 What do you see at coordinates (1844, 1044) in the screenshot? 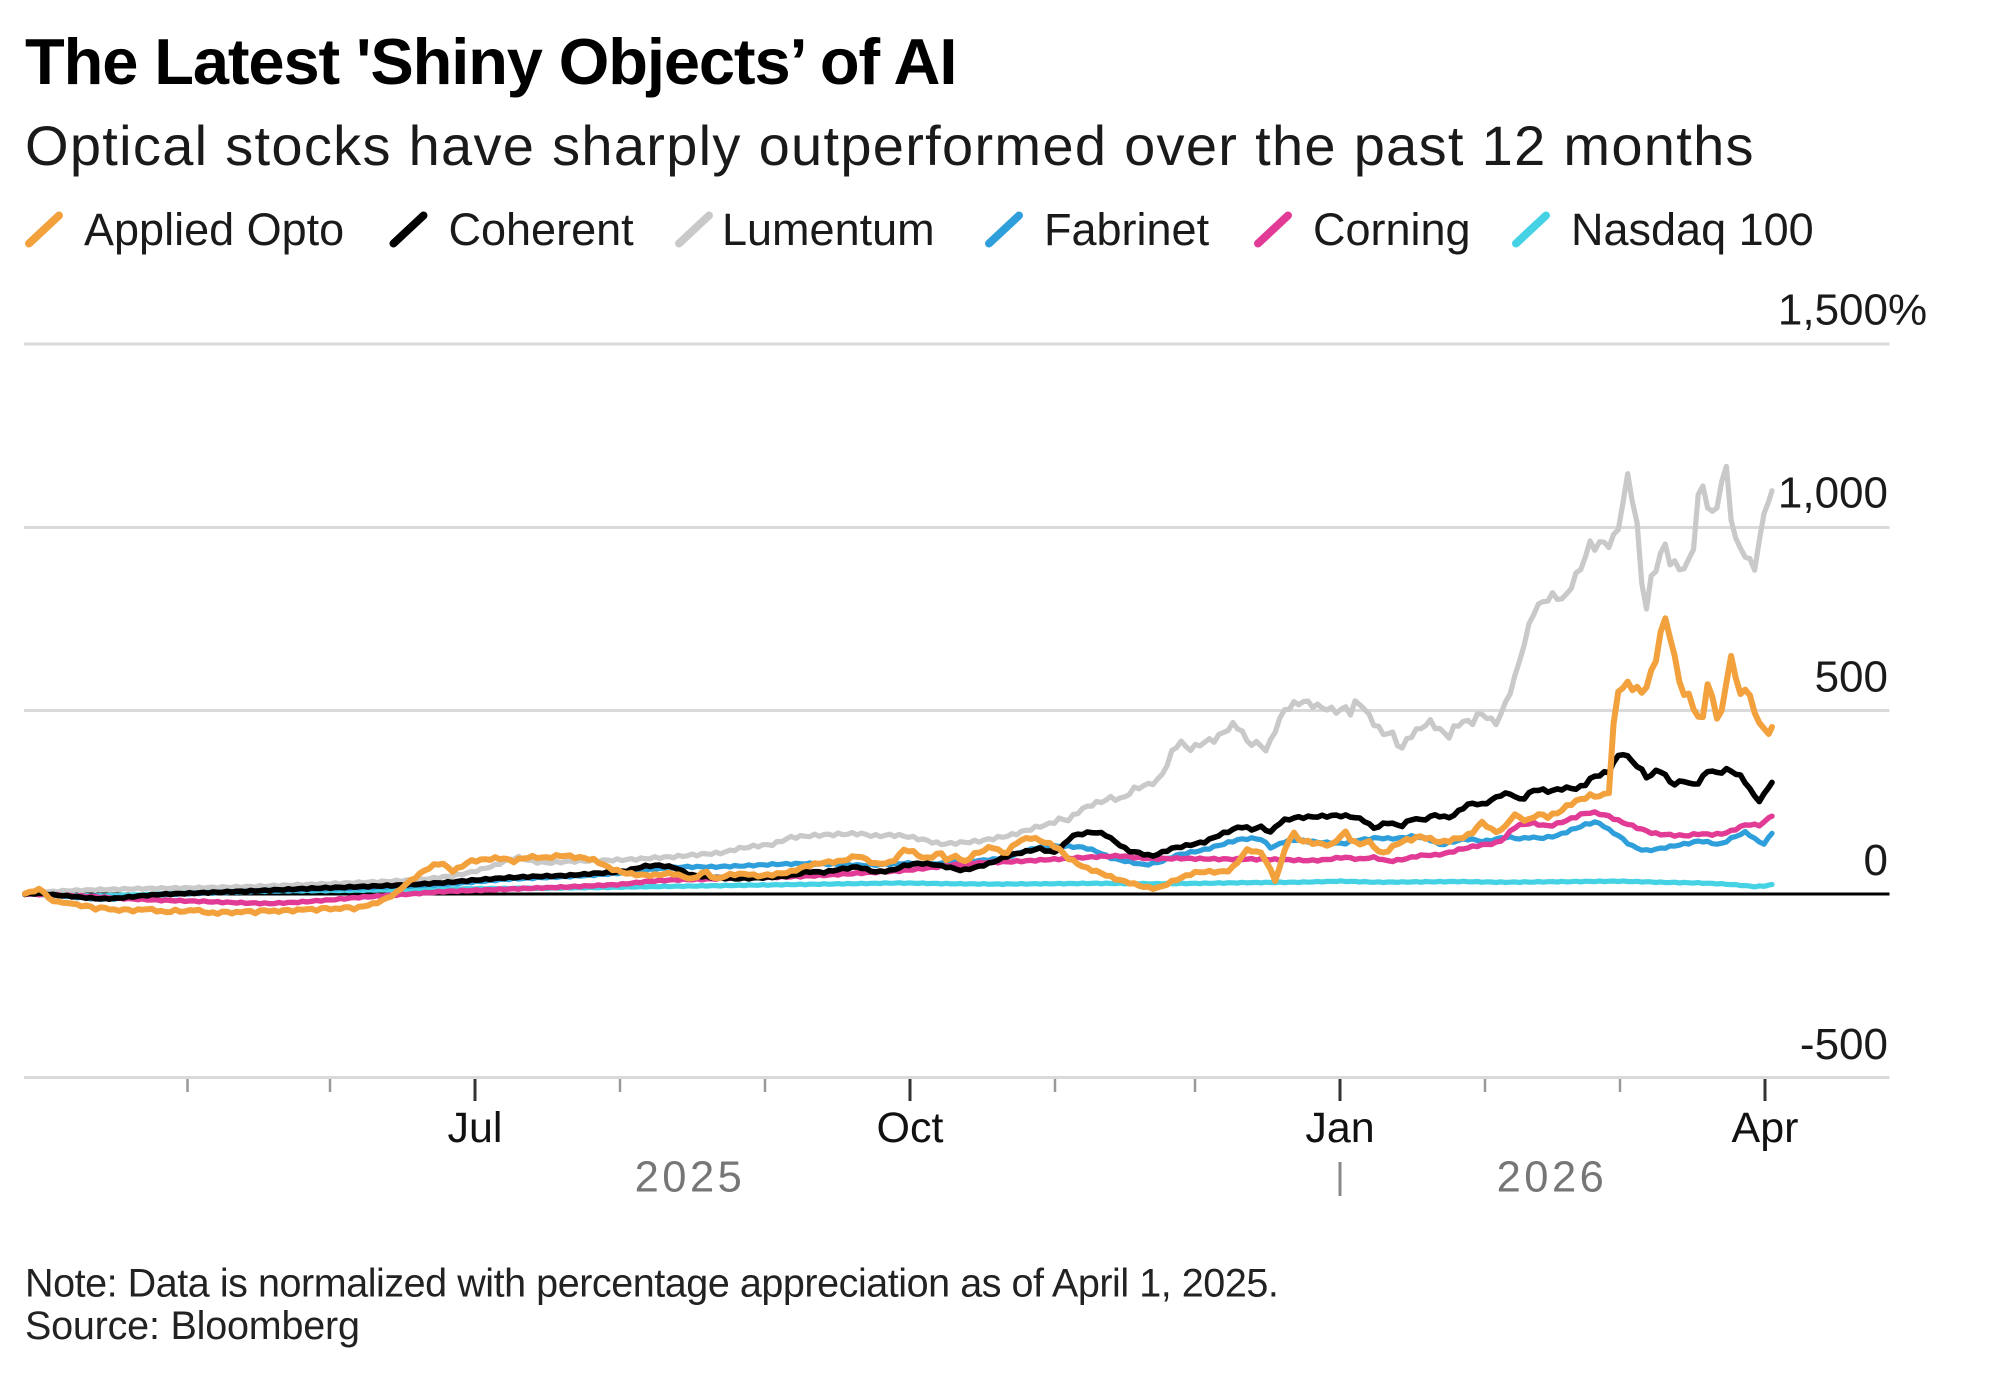
I see `svg-text: -500` at bounding box center [1844, 1044].